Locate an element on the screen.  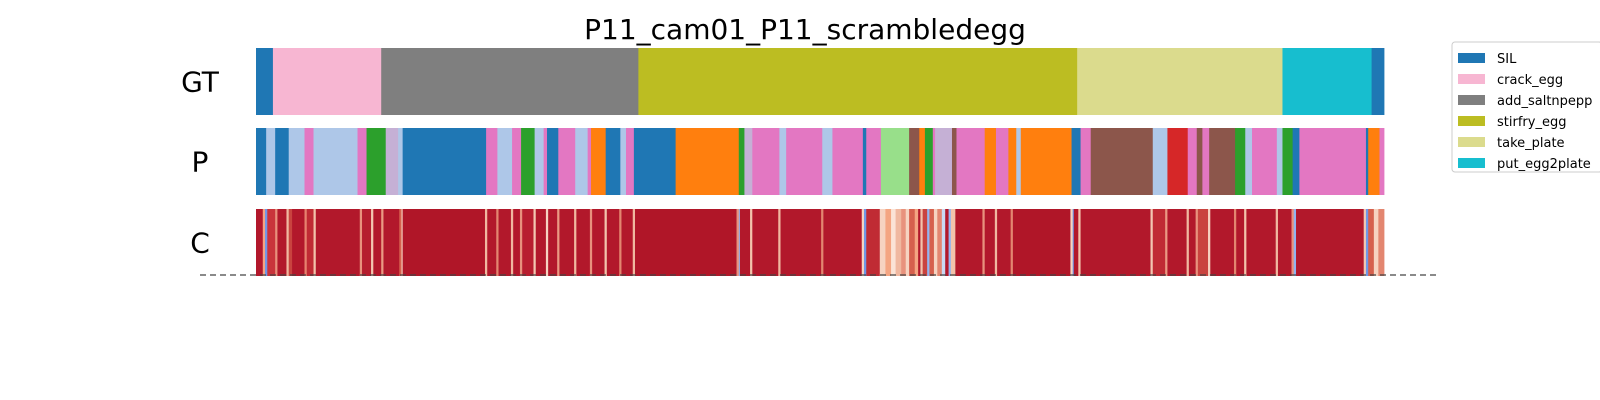
row-gt: GT is located at coordinates (783, 81).